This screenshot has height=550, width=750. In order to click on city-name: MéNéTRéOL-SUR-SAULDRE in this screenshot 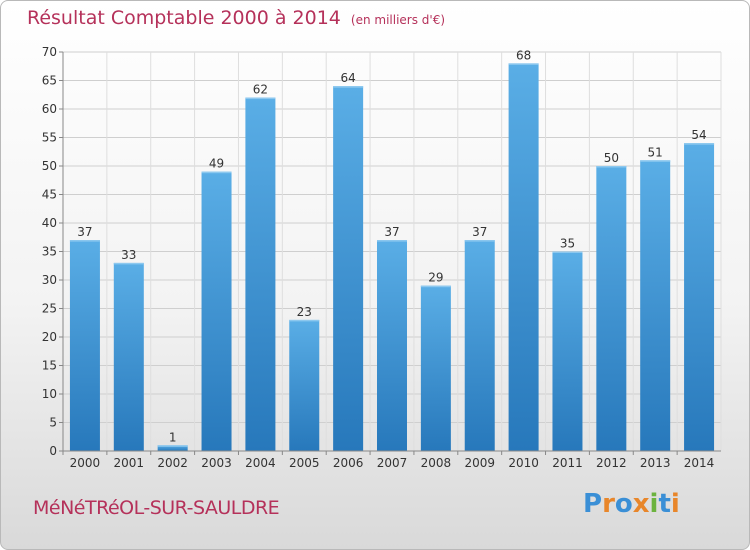, I will do `click(156, 508)`.